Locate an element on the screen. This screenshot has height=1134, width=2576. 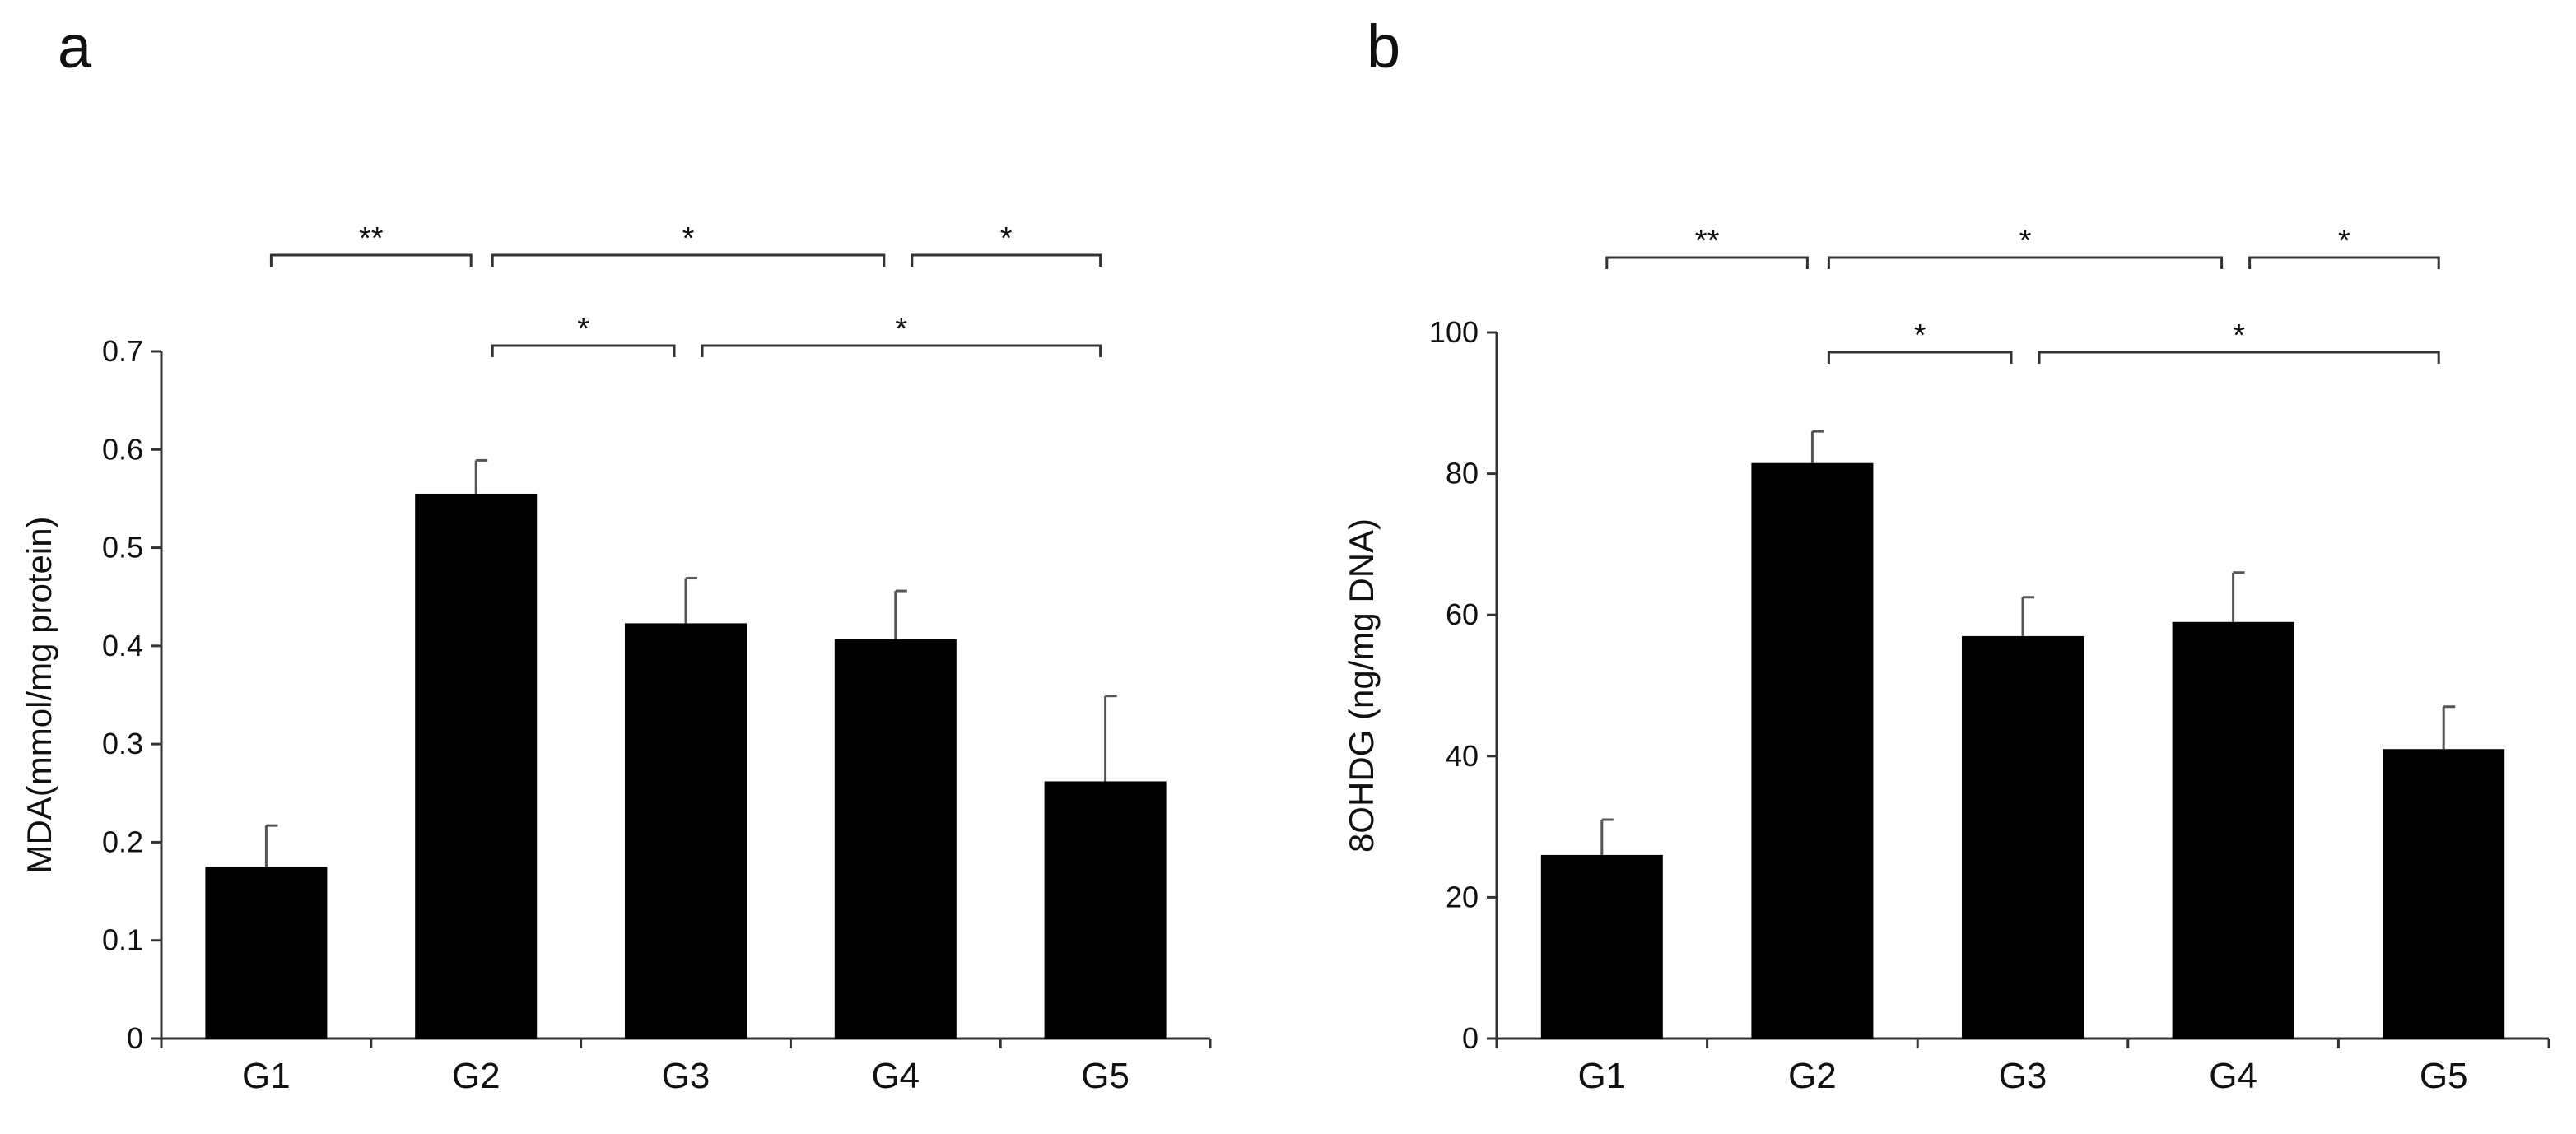
y-tick-label: 60 is located at coordinates (1462, 614).